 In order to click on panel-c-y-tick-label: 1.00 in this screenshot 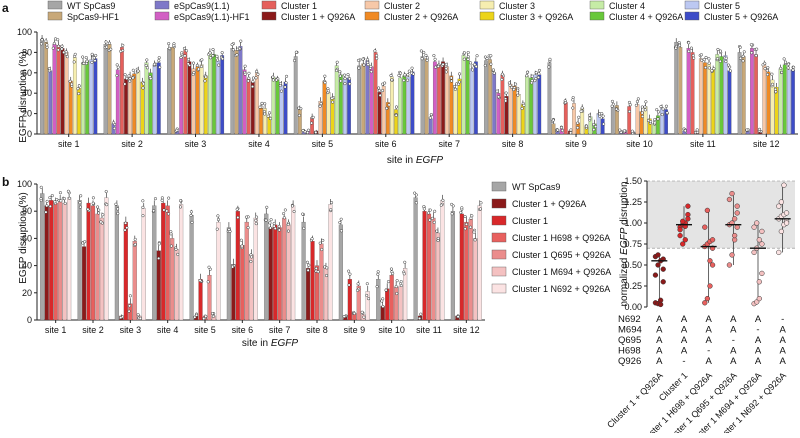, I will do `click(633, 223)`.